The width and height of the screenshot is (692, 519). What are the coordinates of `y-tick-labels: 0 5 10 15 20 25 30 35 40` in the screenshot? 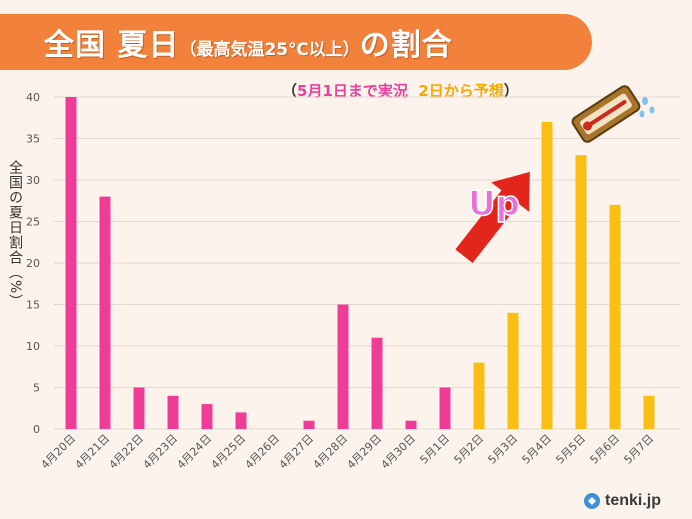 It's located at (33, 263).